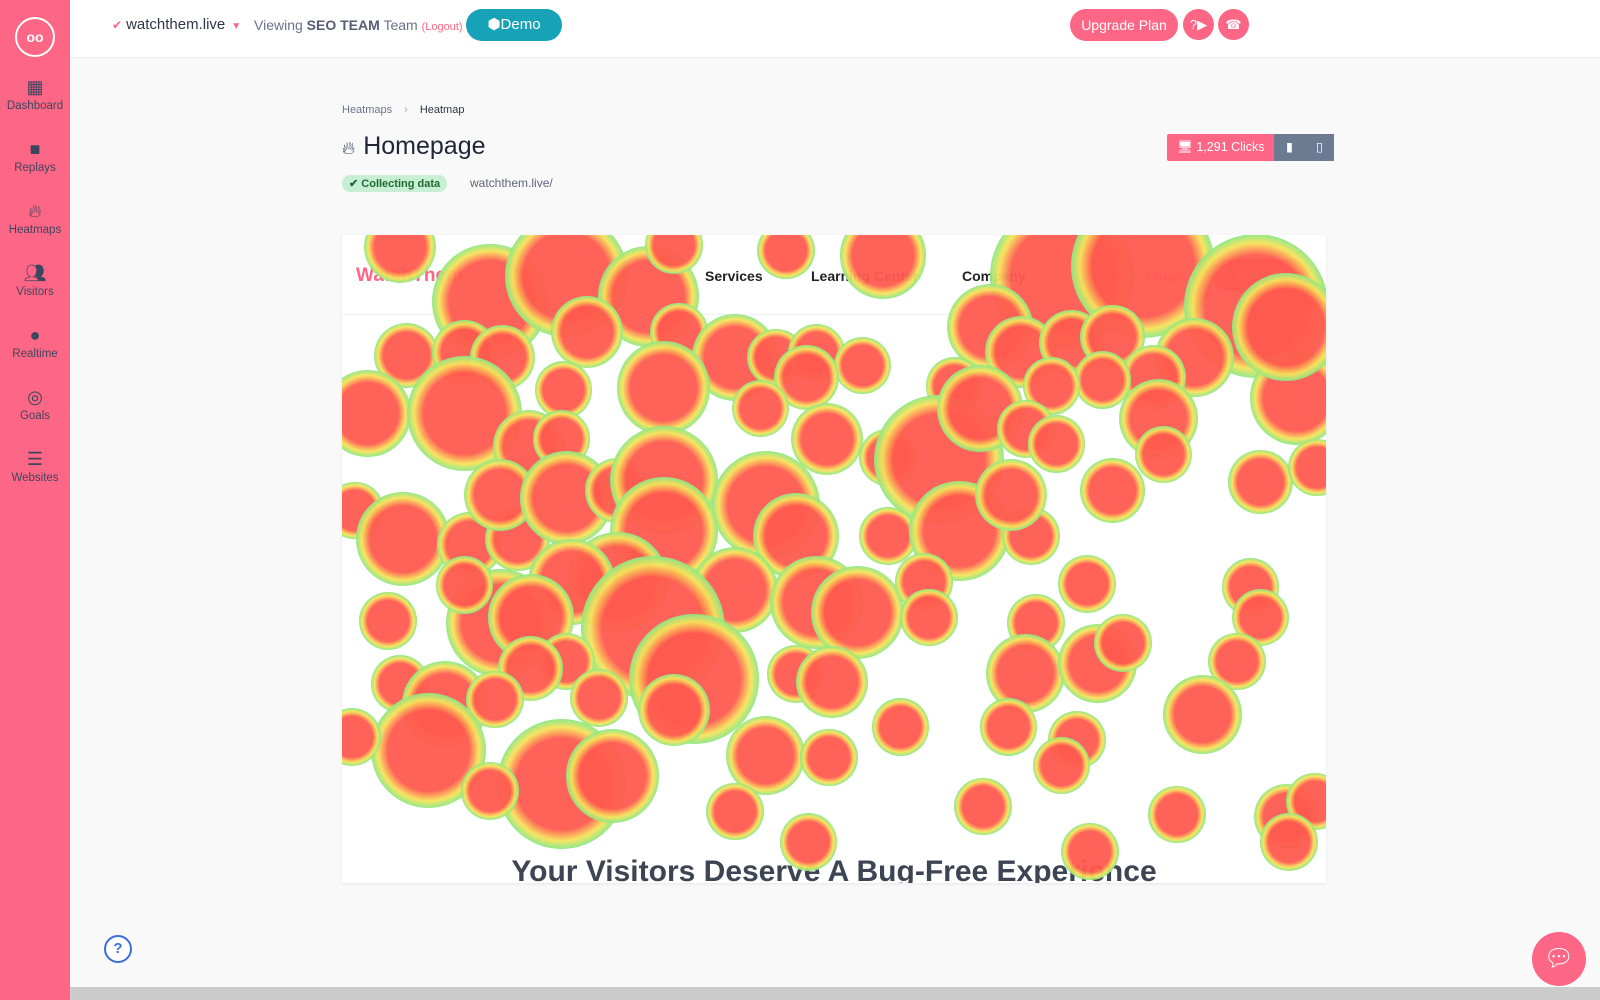 The height and width of the screenshot is (1000, 1600). I want to click on sidebar-item-heatmaps: 🔥︎ Heatmaps, so click(35, 218).